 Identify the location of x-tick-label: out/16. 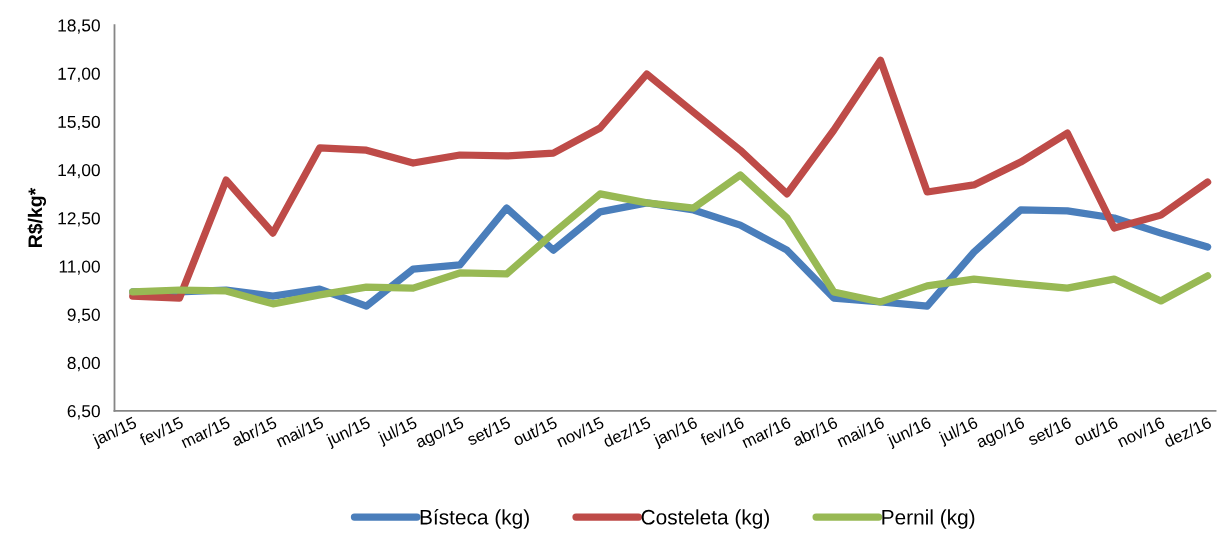
(1095, 431).